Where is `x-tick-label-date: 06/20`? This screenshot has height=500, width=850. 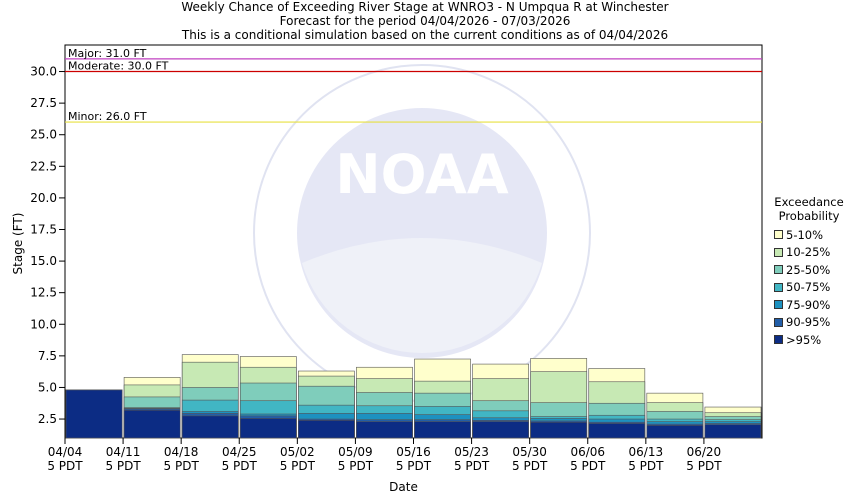
x-tick-label-date: 06/20 is located at coordinates (704, 452).